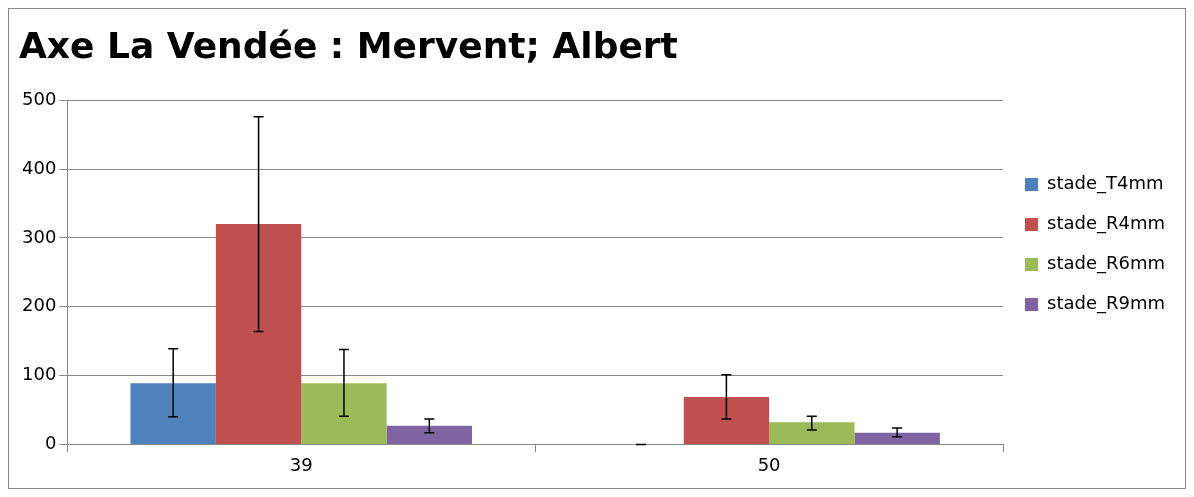 This screenshot has height=497, width=1194. What do you see at coordinates (39, 374) in the screenshot?
I see `y-tick-label: 100` at bounding box center [39, 374].